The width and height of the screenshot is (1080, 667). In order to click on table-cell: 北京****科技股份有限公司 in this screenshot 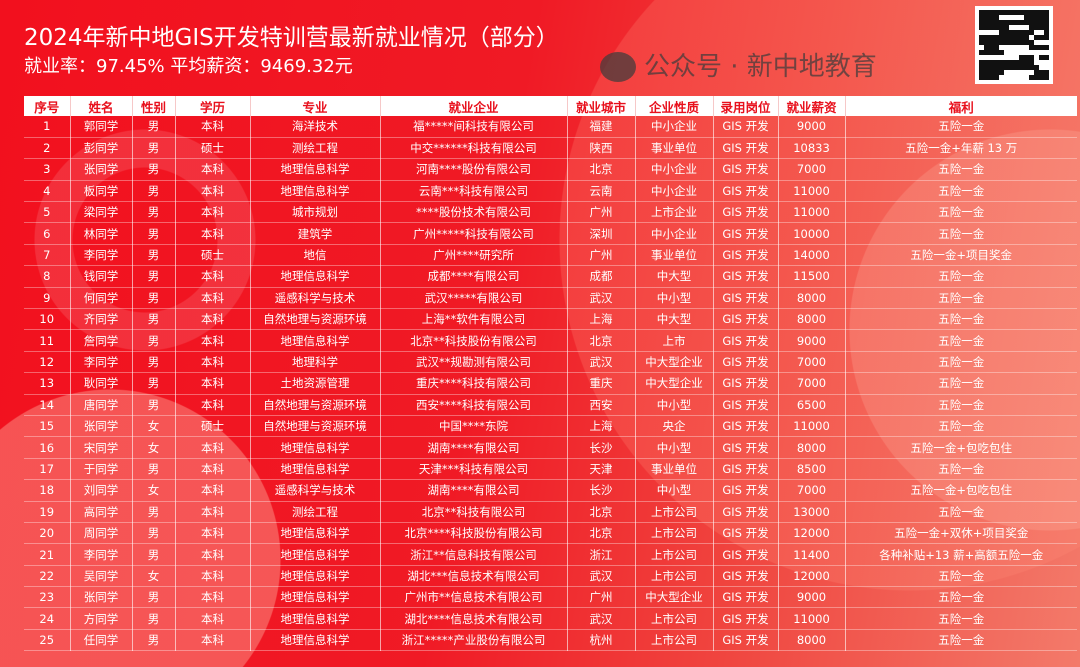, I will do `click(474, 533)`.